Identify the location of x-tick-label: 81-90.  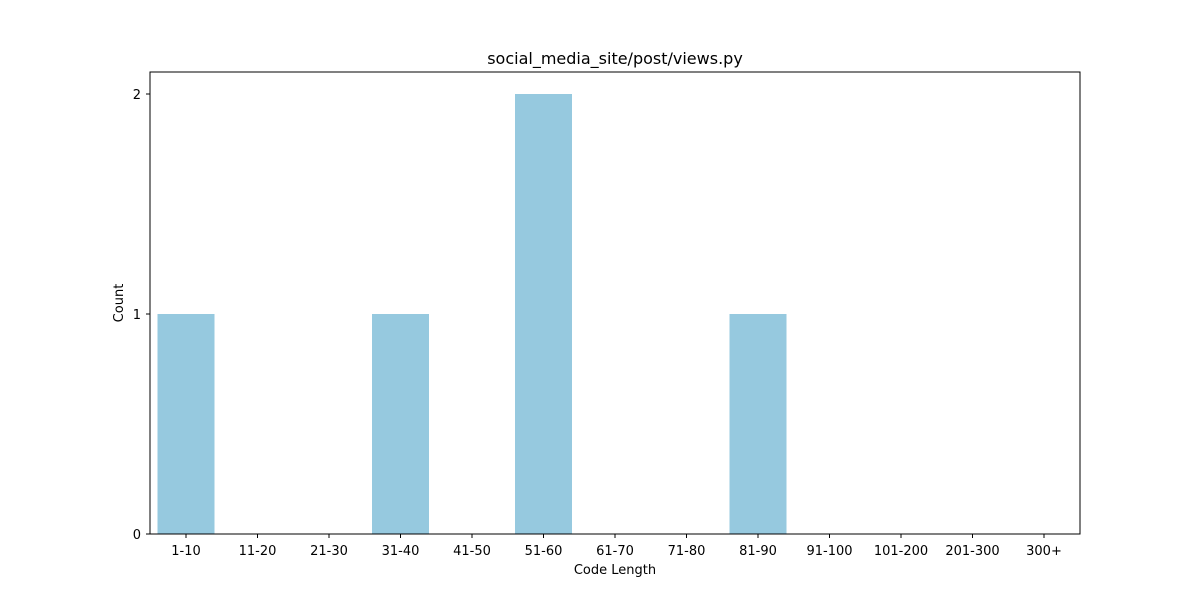
(758, 551).